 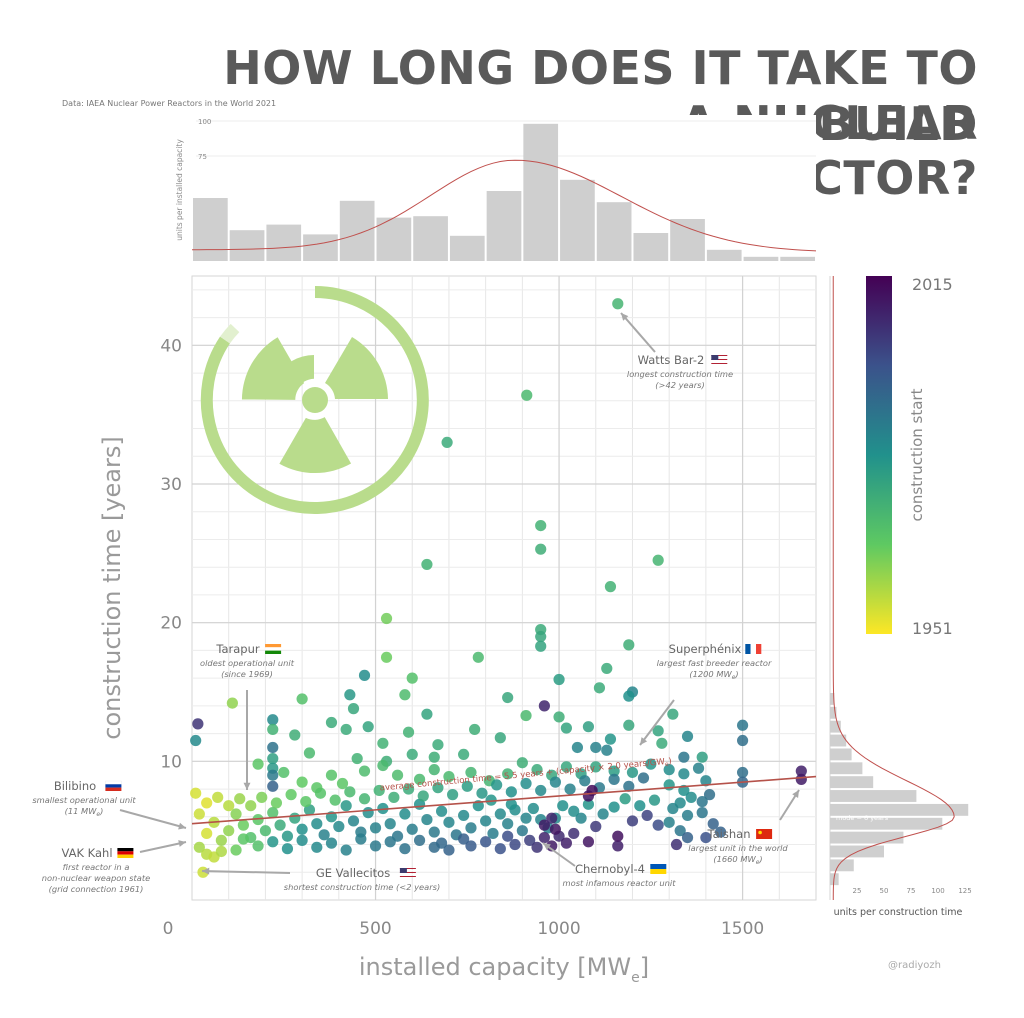 I want to click on author-credit: @radiyozh, so click(x=914, y=965).